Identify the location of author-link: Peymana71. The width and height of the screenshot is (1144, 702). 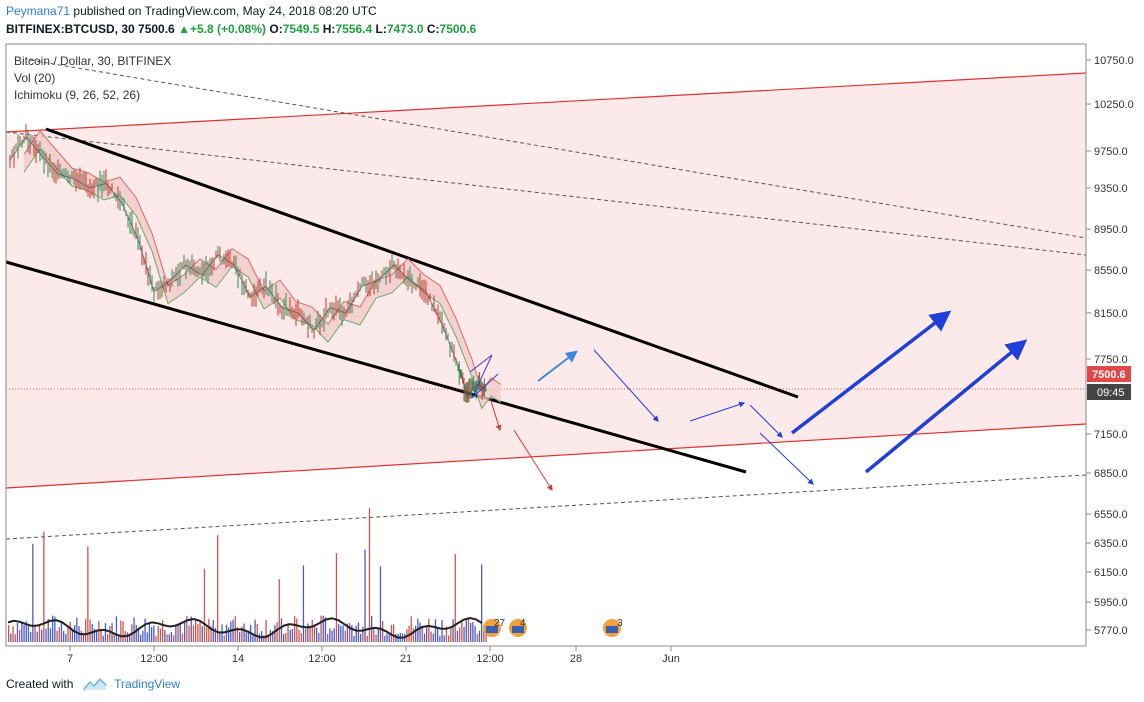
(38, 11).